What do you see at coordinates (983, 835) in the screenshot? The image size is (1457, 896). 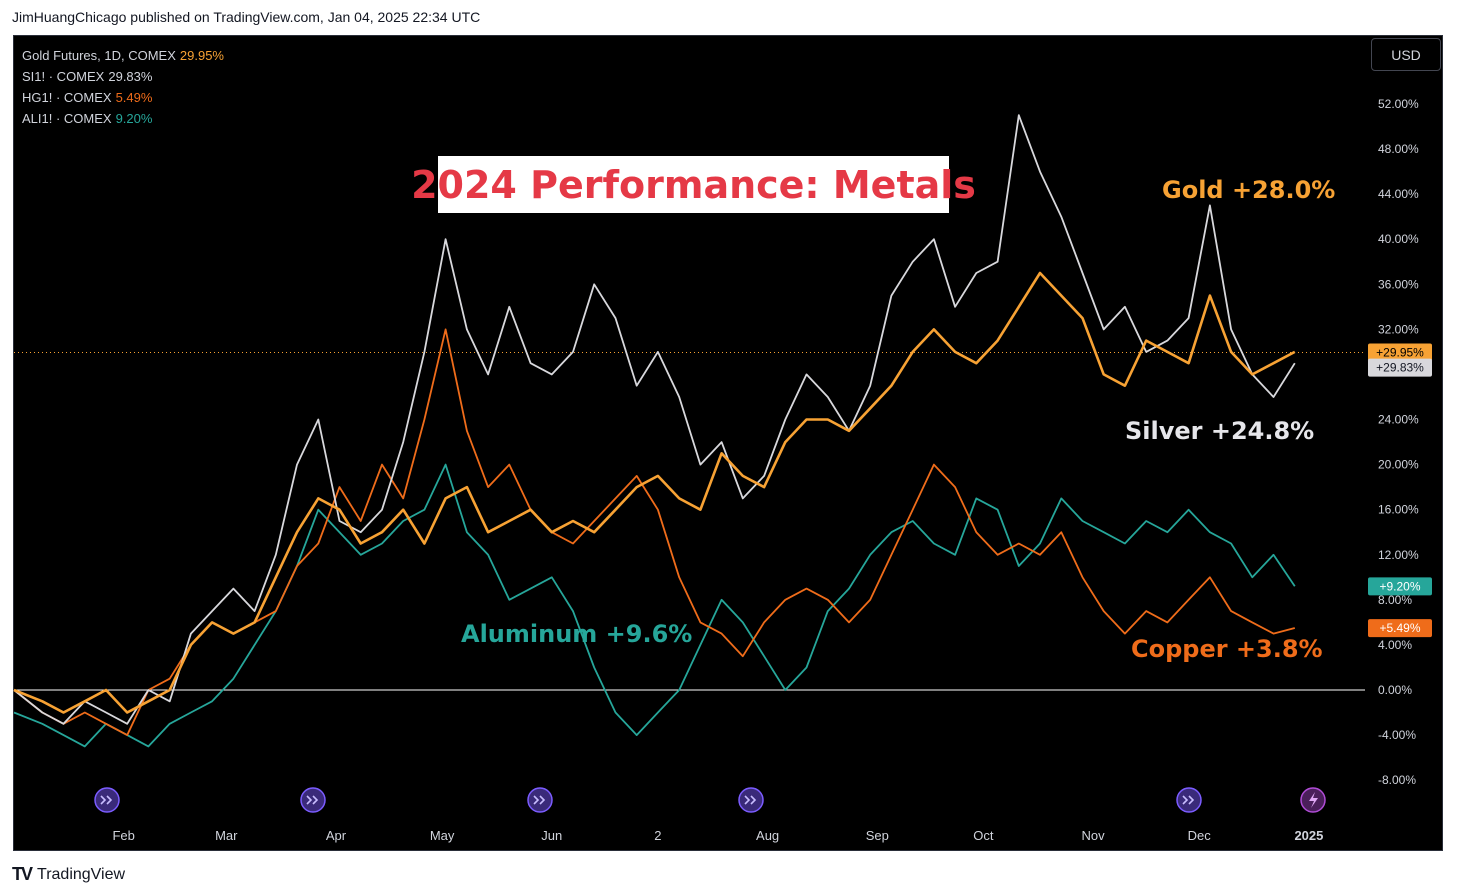 I see `x-tick-label: Oct` at bounding box center [983, 835].